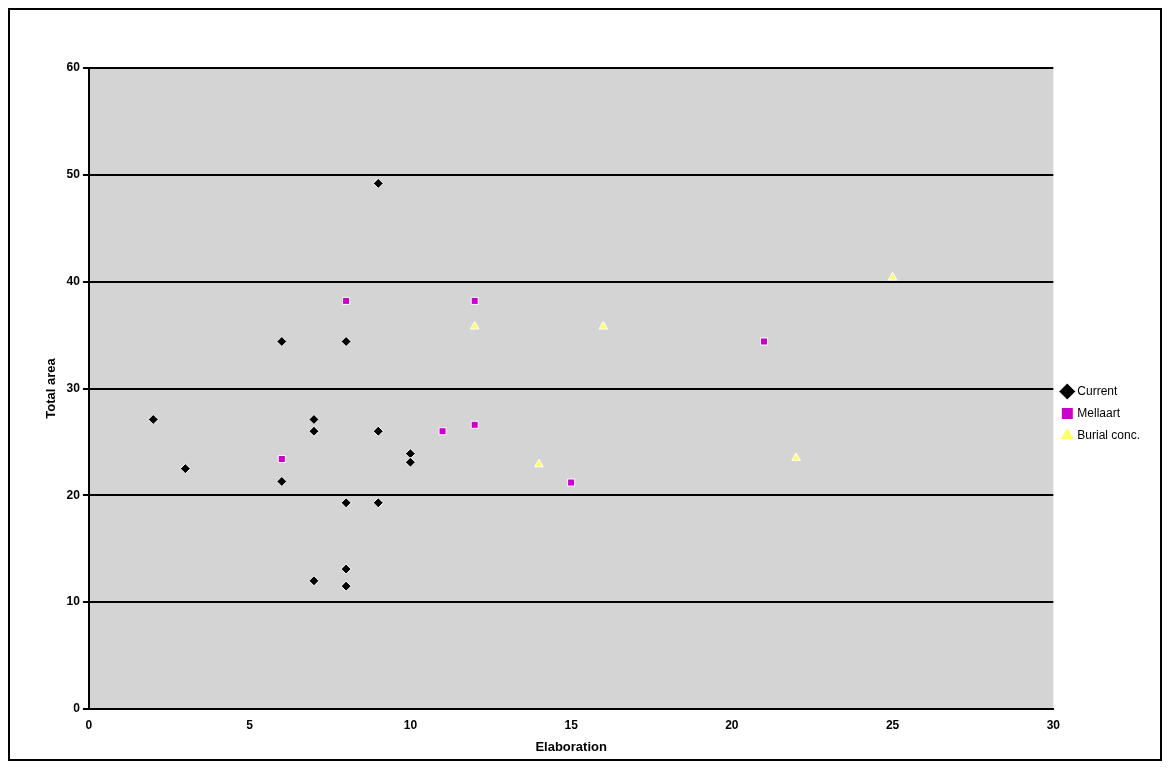 The width and height of the screenshot is (1172, 769). What do you see at coordinates (73, 67) in the screenshot?
I see `y-tick-label: 60` at bounding box center [73, 67].